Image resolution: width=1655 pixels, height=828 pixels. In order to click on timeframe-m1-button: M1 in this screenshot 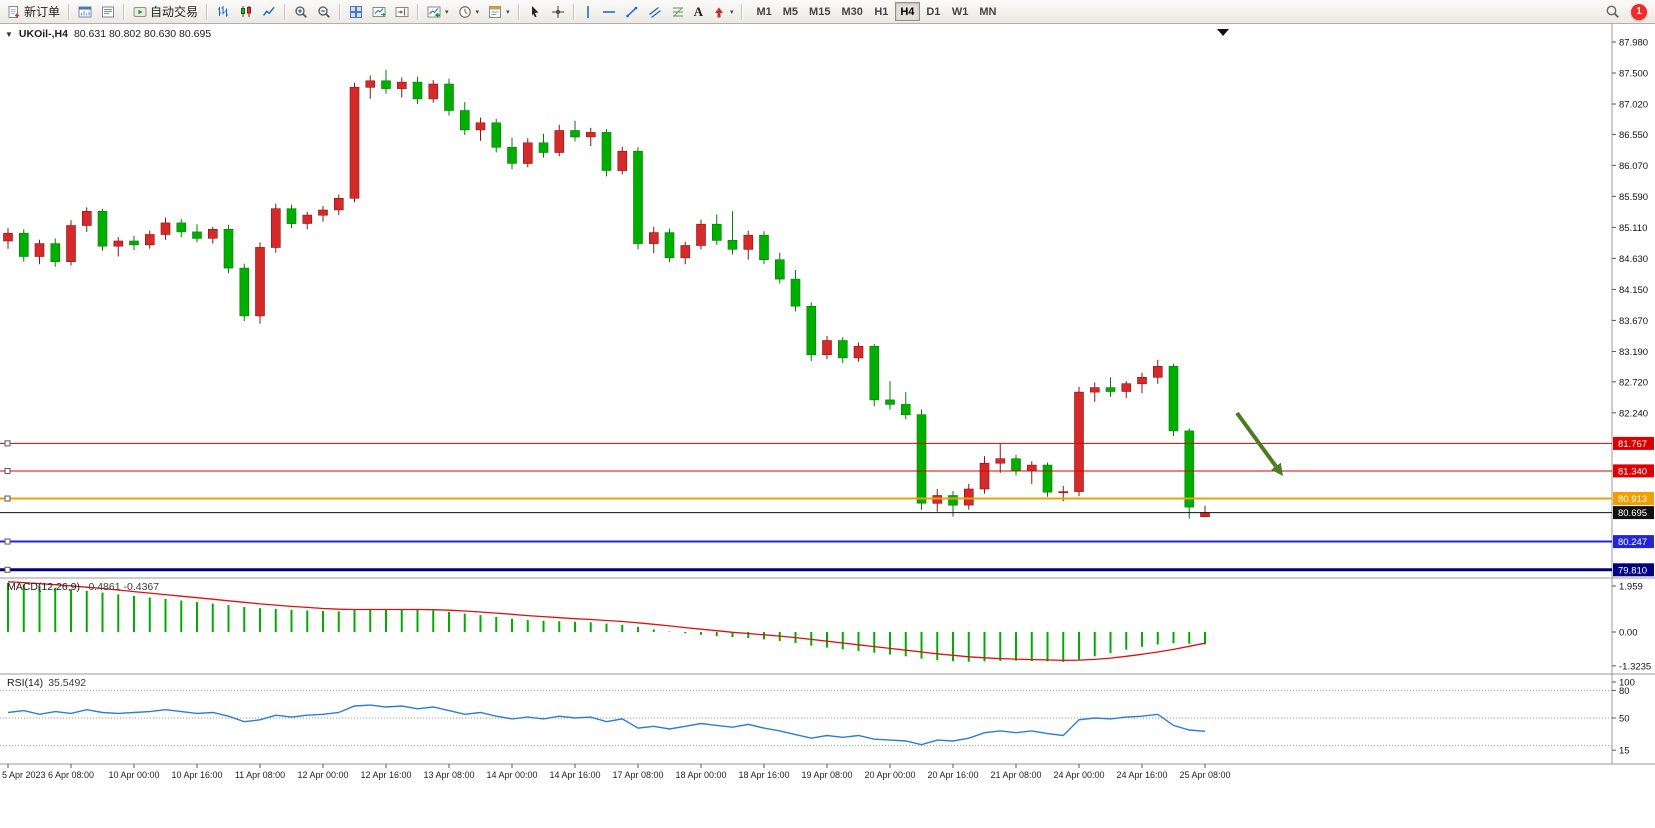, I will do `click(763, 11)`.